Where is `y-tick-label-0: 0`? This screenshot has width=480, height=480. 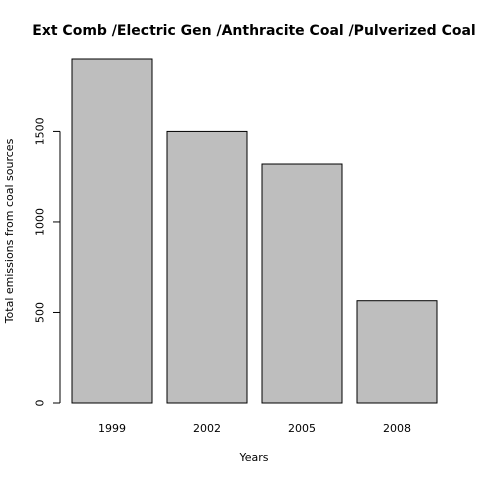 y-tick-label-0: 0 is located at coordinates (40, 403).